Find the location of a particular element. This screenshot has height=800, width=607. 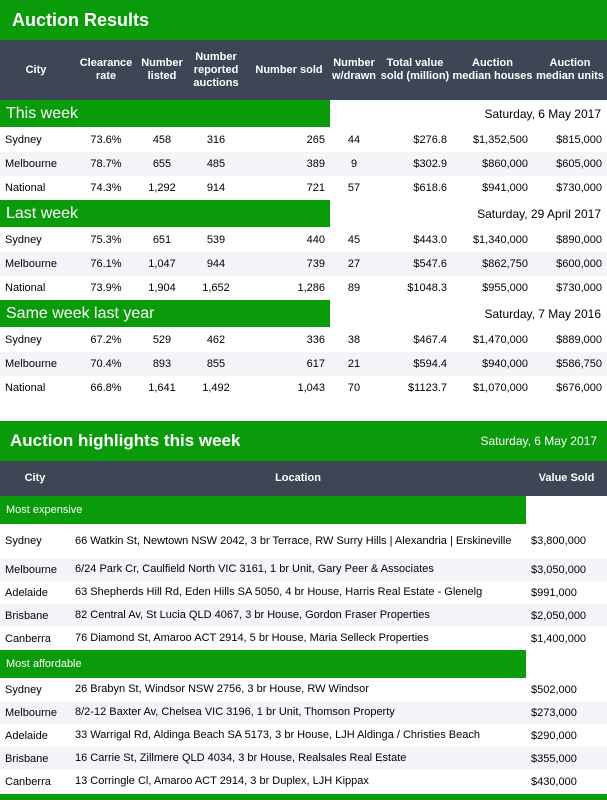

cell-value: $991,000 is located at coordinates (566, 592).